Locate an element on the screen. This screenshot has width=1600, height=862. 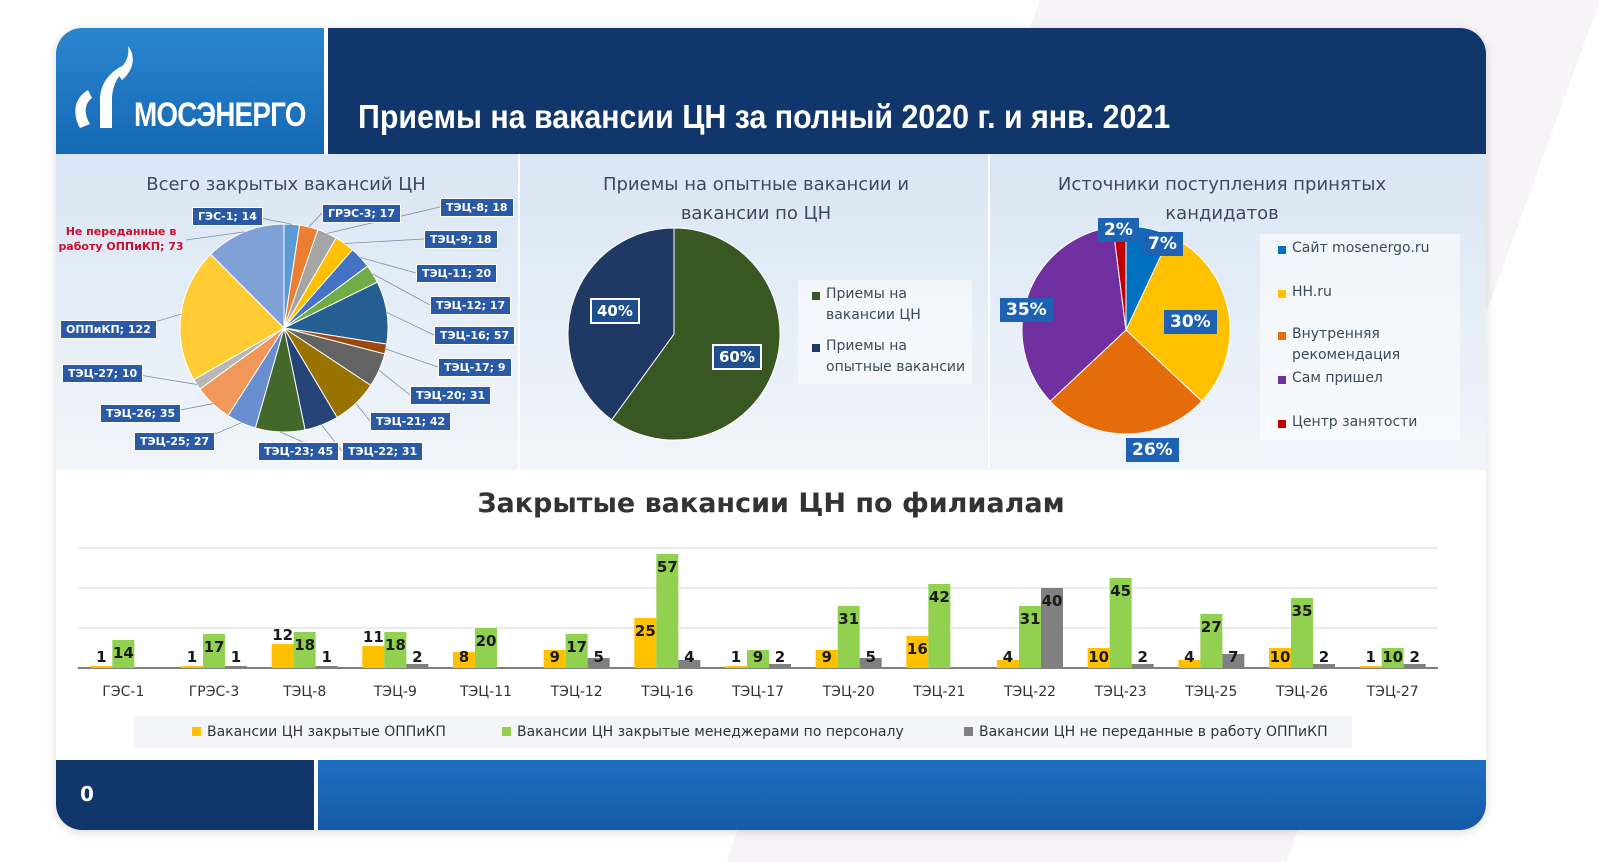
bar-label-2-1: 14 is located at coordinates (123, 653).